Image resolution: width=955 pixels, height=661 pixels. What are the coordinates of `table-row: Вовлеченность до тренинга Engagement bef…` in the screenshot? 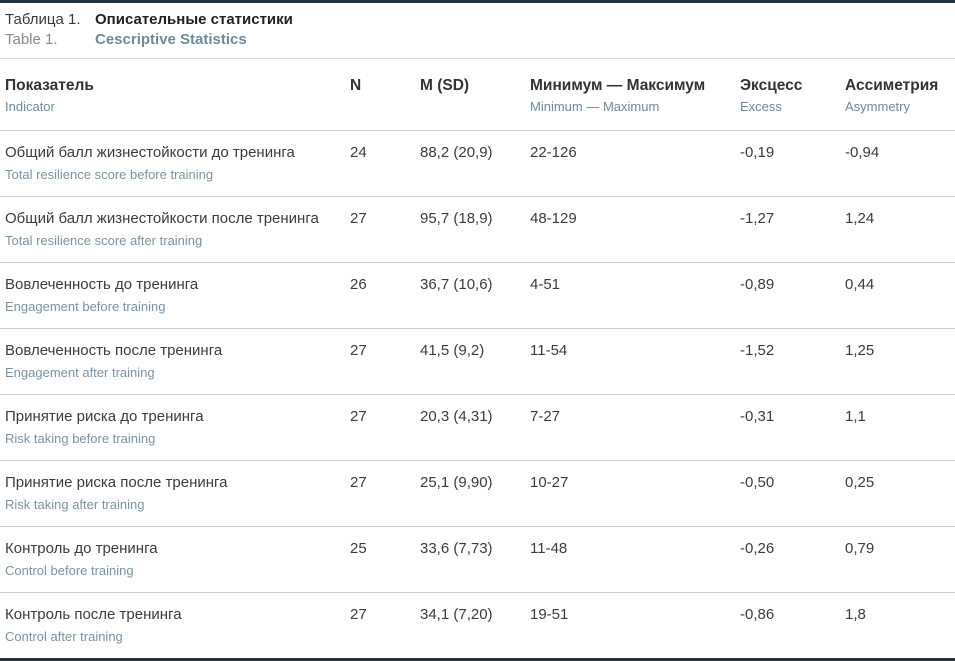 It's located at (477, 295).